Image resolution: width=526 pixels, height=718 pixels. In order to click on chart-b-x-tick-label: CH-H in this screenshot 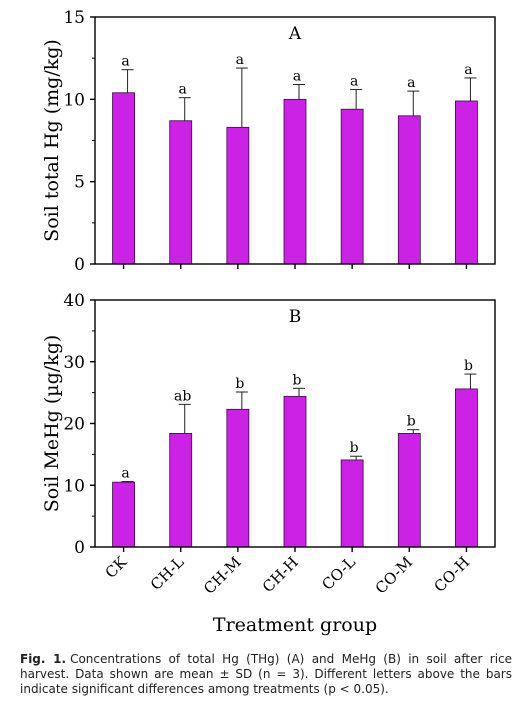, I will do `click(280, 574)`.